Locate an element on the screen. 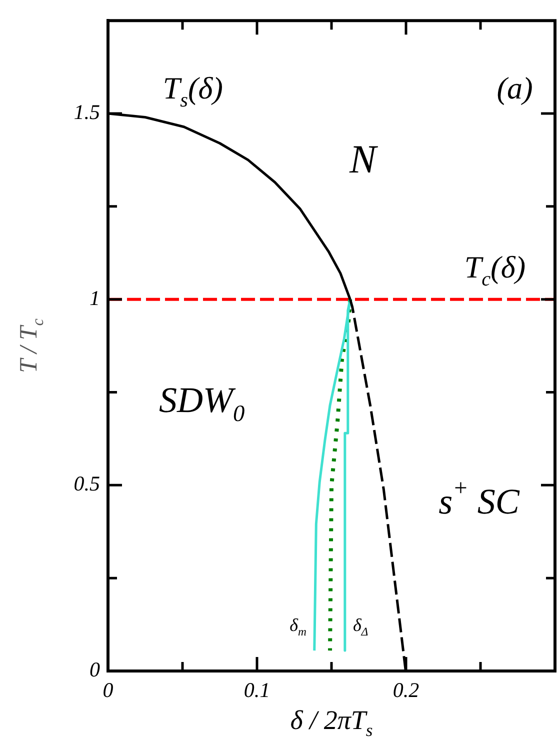  annotation: s+ SC is located at coordinates (479, 499).